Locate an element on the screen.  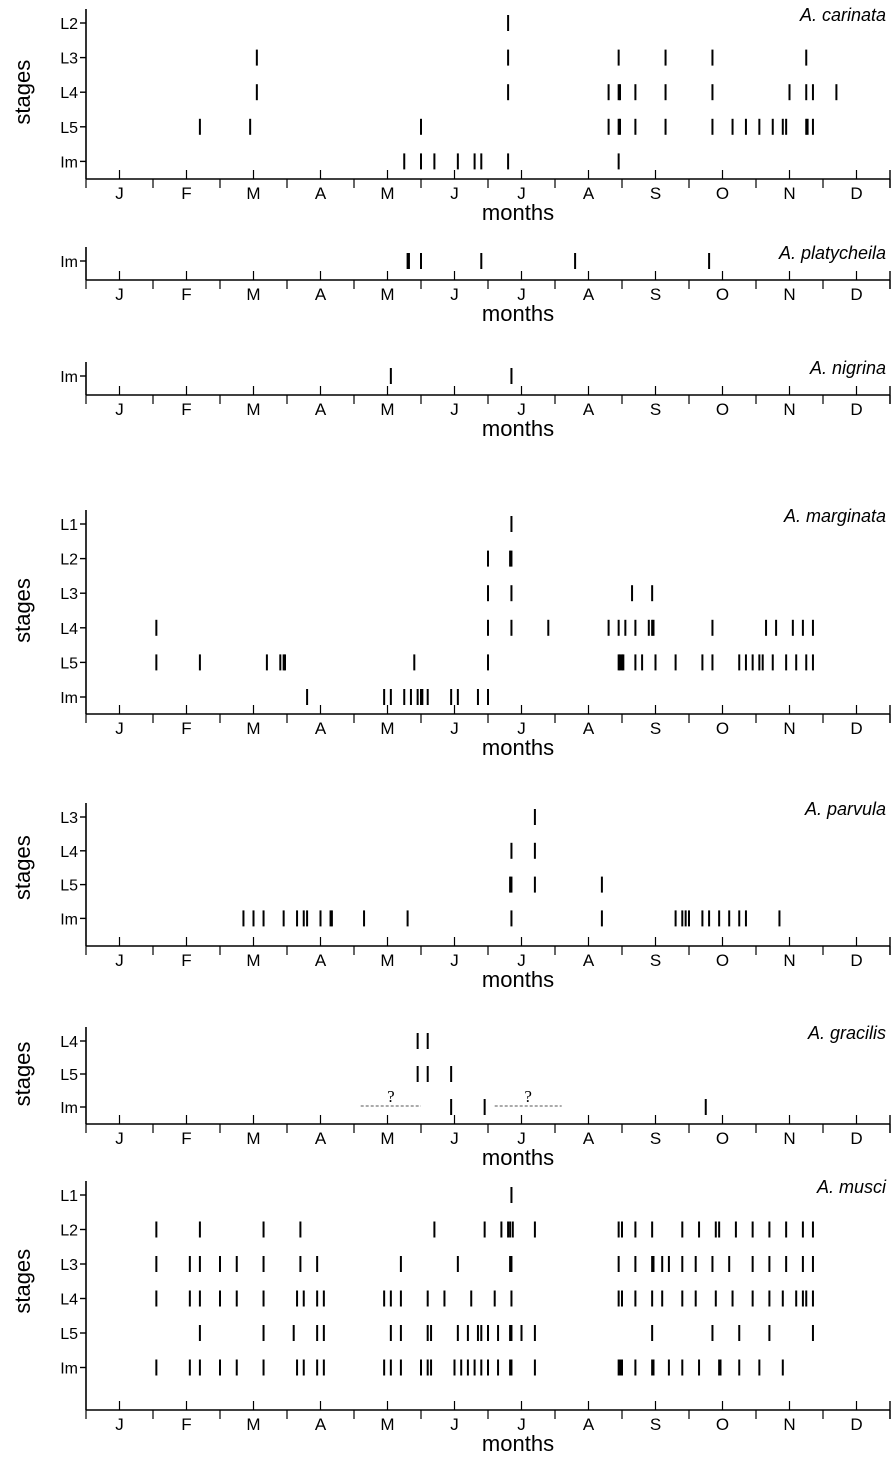
chart-title: A. carinata is located at coordinates (842, 15).